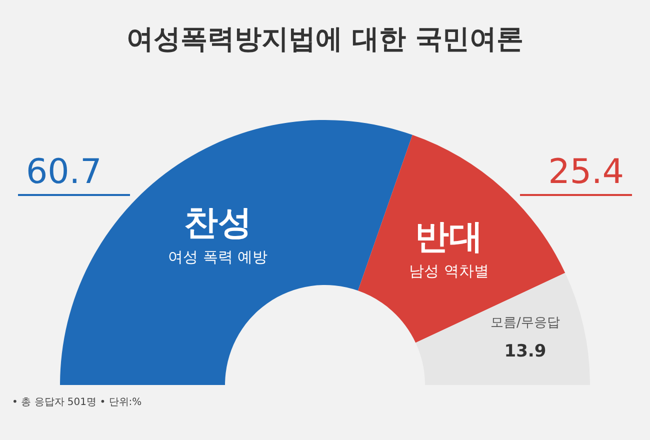 The width and height of the screenshot is (650, 440). Describe the element at coordinates (64, 172) in the screenshot. I see `data-label: 60.7` at that location.